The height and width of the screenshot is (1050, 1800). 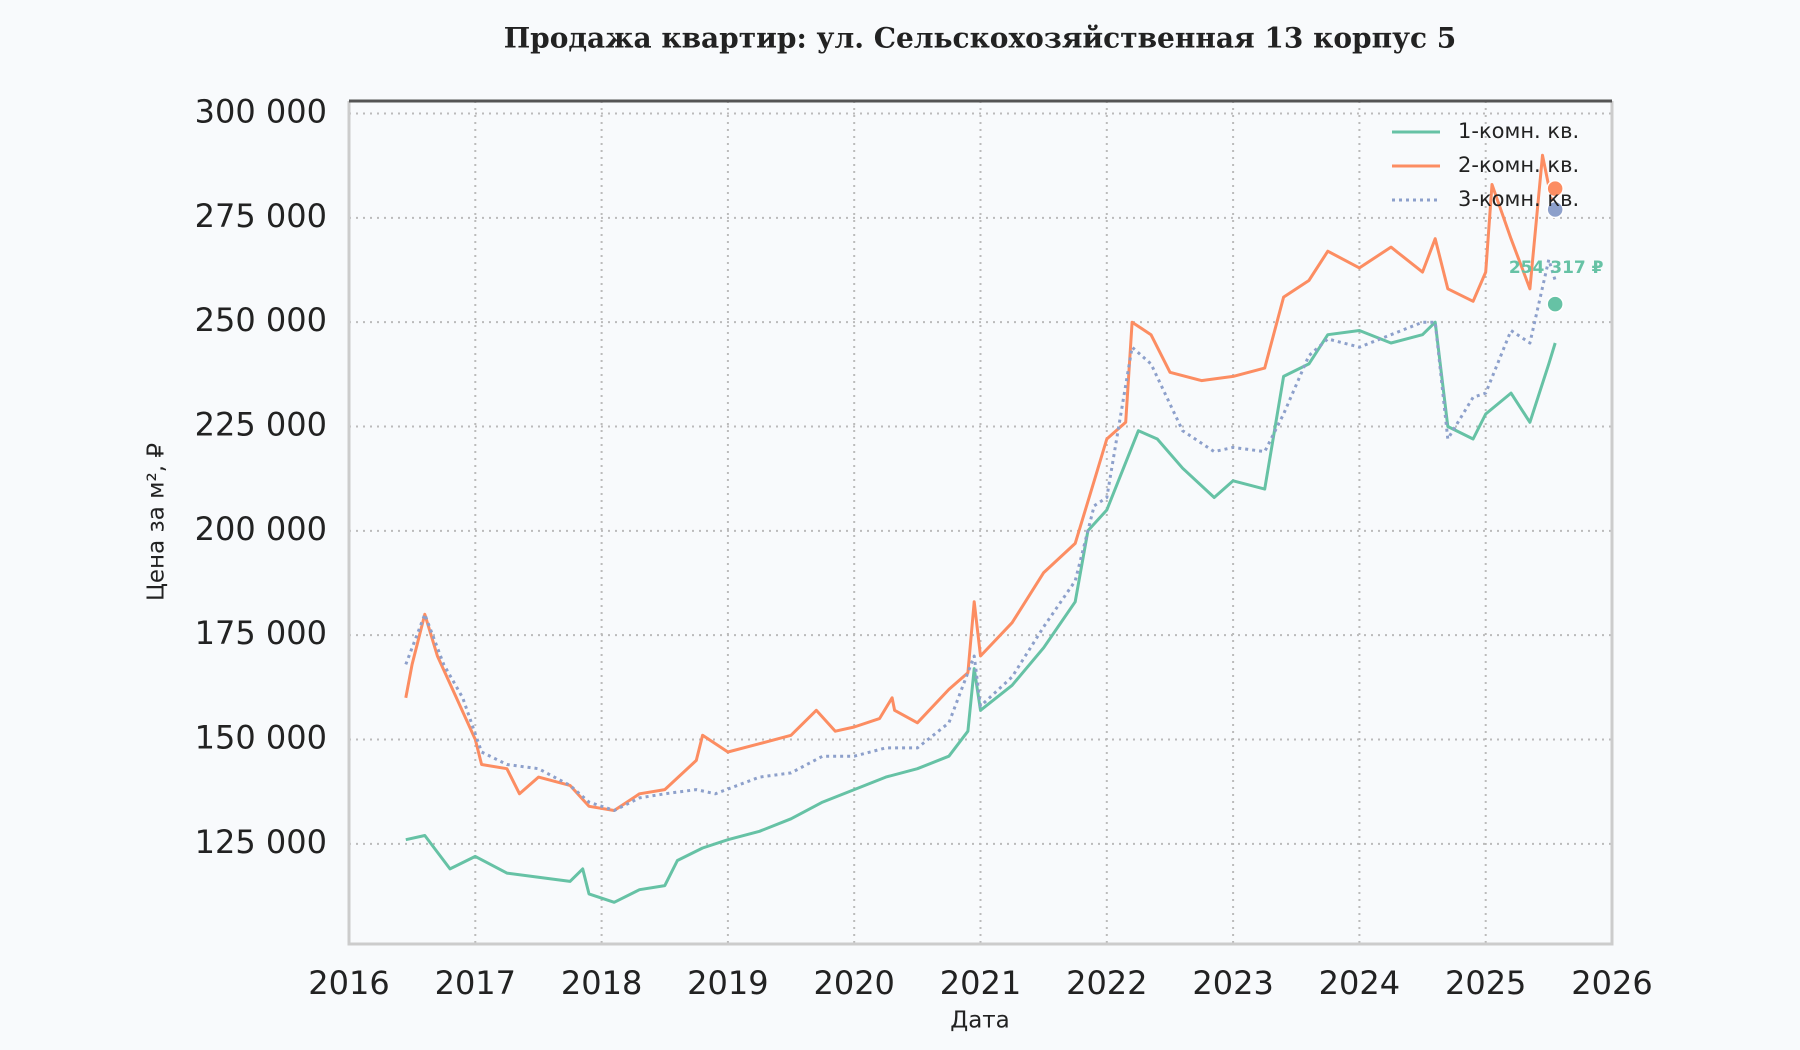 I want to click on x-axis-label: Дата, so click(x=980, y=1021).